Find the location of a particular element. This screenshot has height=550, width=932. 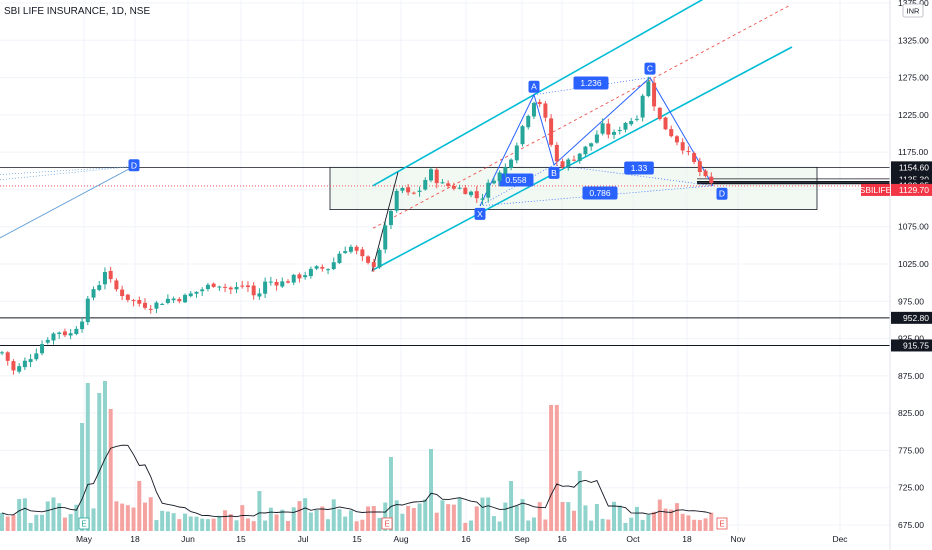

price-level-tag is located at coordinates (911, 345).